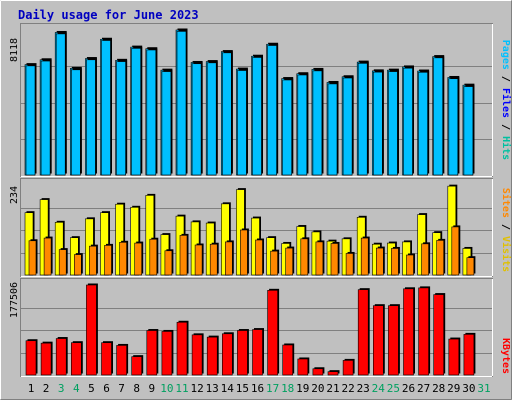 This screenshot has width=512, height=400. Describe the element at coordinates (14, 195) in the screenshot. I see `y-max-label: 234` at that location.